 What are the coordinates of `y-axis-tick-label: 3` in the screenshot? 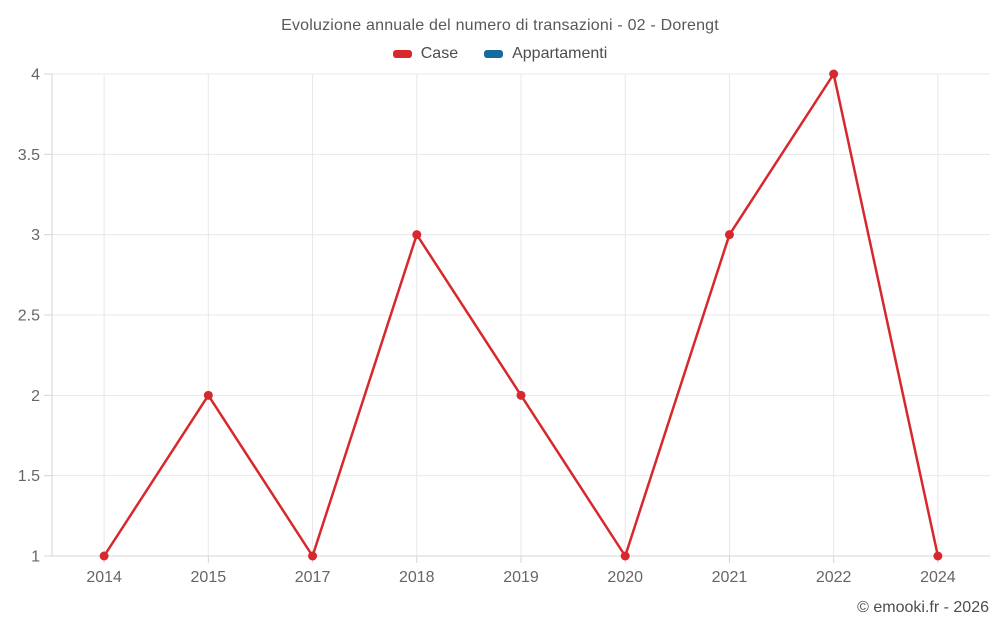 It's located at (35, 235).